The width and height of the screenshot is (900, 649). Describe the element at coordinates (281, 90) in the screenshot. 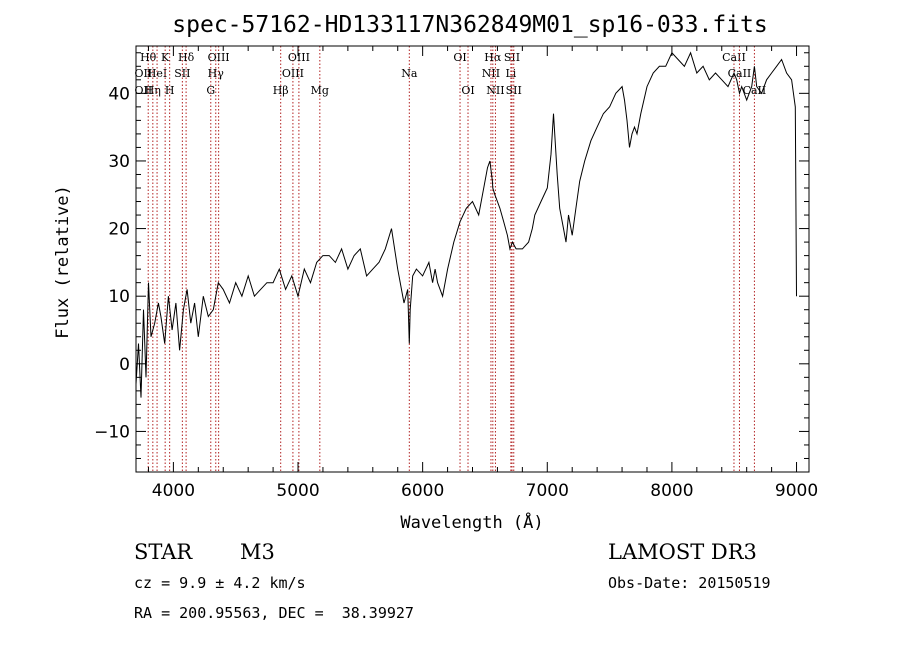

I see `line-marker-label: Hβ` at that location.